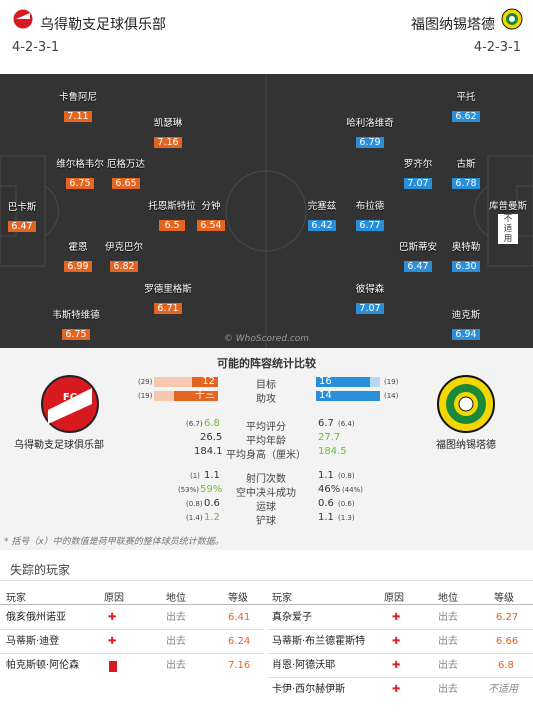 The image size is (533, 714). Describe the element at coordinates (145, 396) in the screenshot. I see `home-assists-total: (19)` at that location.